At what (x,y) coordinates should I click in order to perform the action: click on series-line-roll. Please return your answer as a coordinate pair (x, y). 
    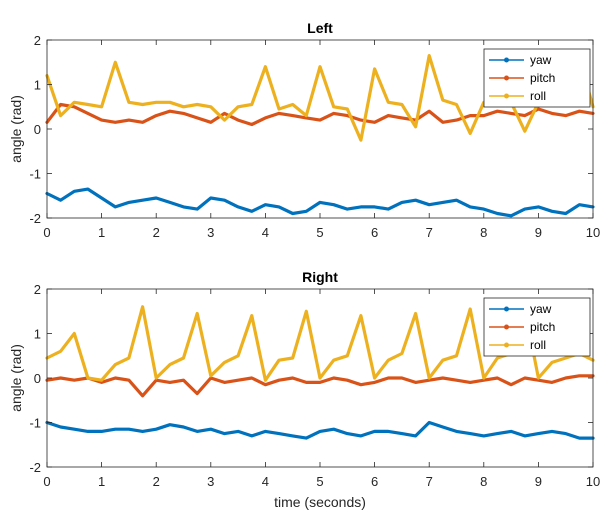
    Looking at the image, I should click on (320, 343).